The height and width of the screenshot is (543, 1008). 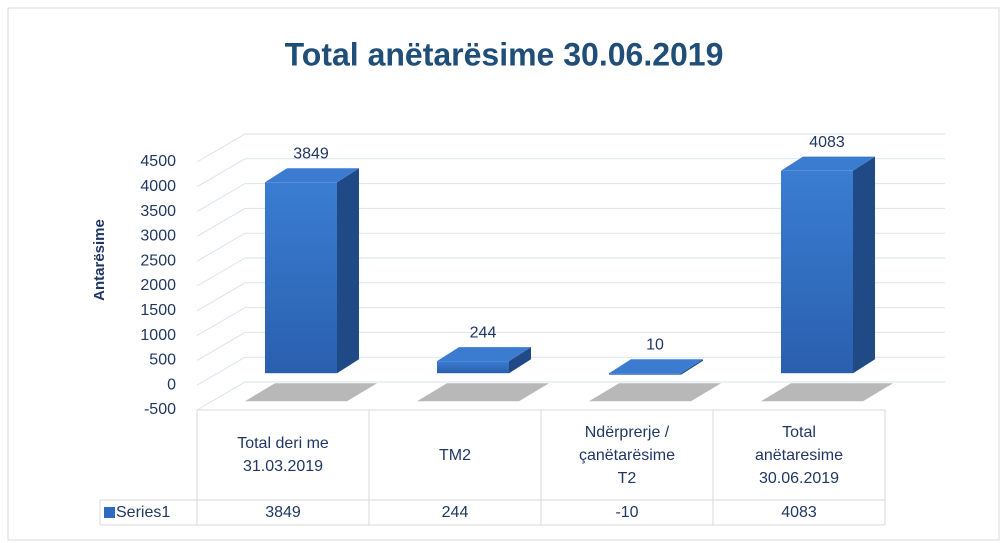 I want to click on legend-label: Series1, so click(x=143, y=512).